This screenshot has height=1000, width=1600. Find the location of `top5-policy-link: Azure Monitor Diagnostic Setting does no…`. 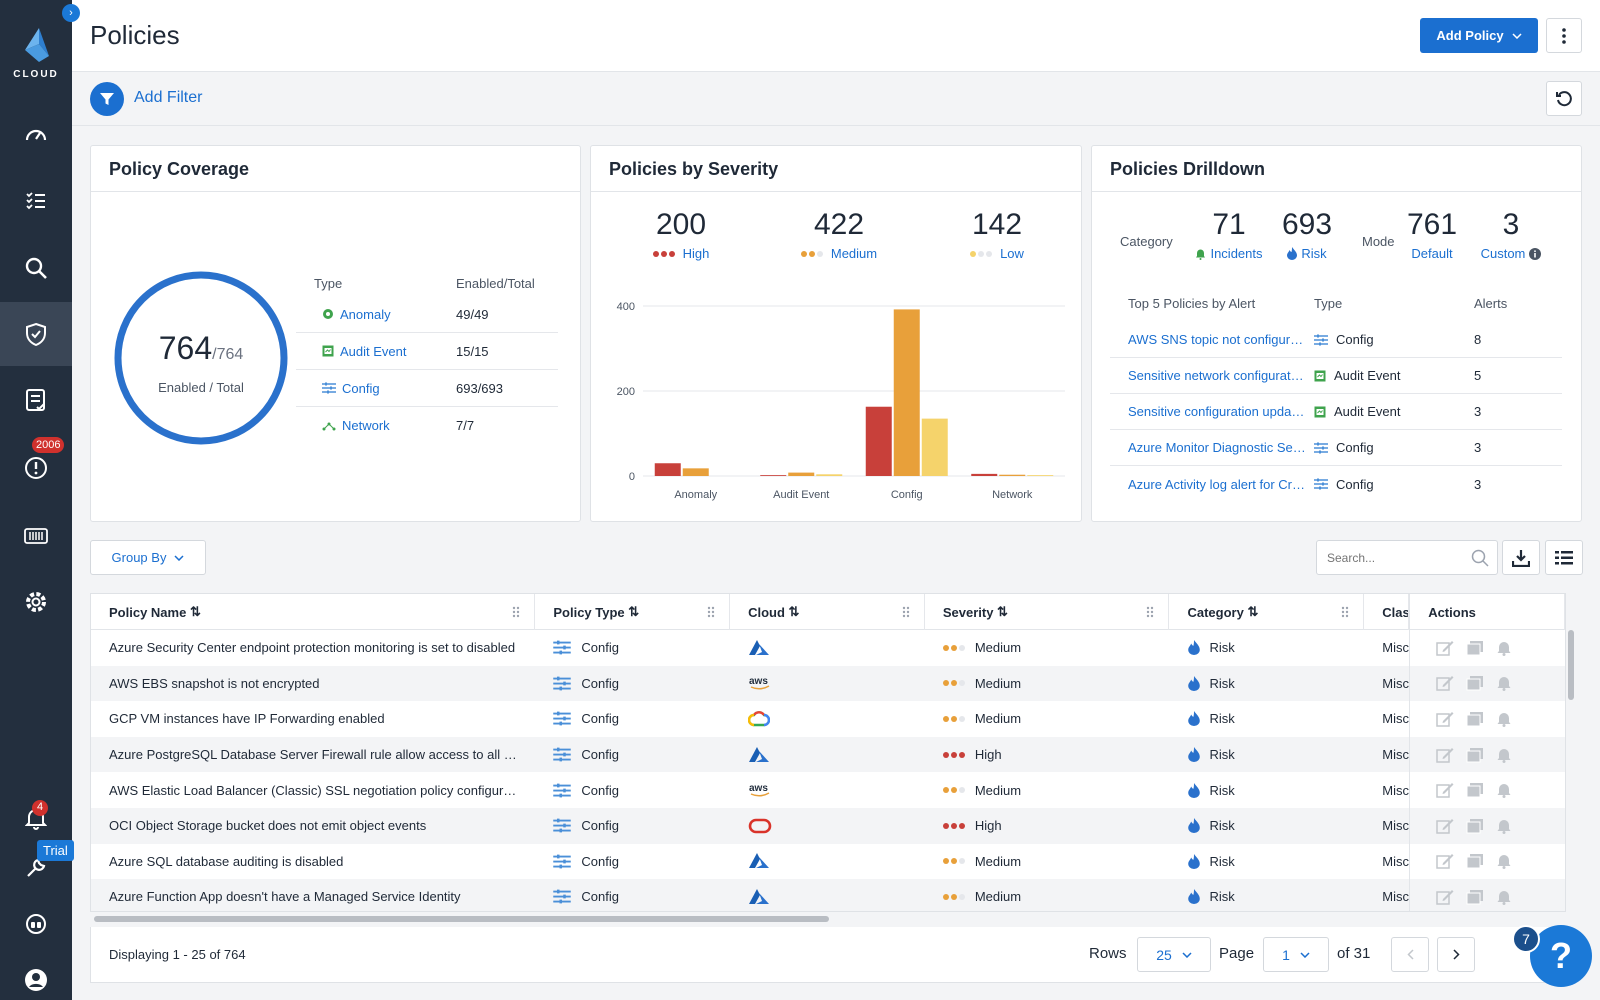

top5-policy-link: Azure Monitor Diagnostic Setting does no… is located at coordinates (1221, 447).